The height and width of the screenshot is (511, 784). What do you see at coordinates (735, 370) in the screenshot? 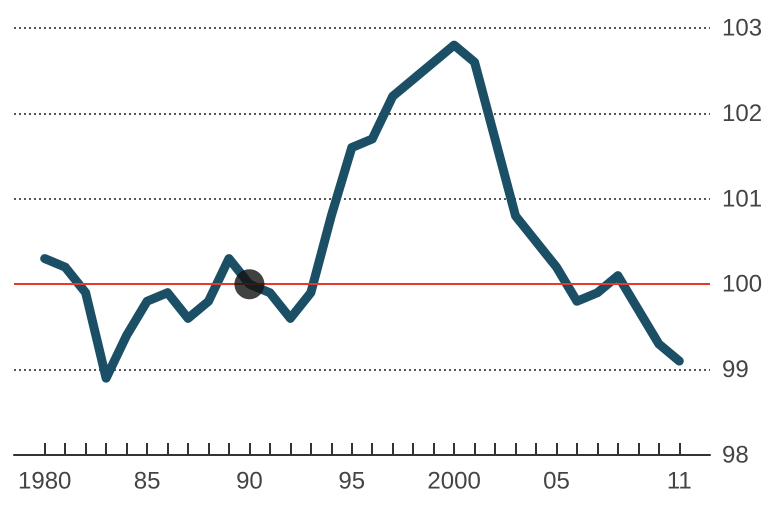
I see `y-tick-label: 99` at bounding box center [735, 370].